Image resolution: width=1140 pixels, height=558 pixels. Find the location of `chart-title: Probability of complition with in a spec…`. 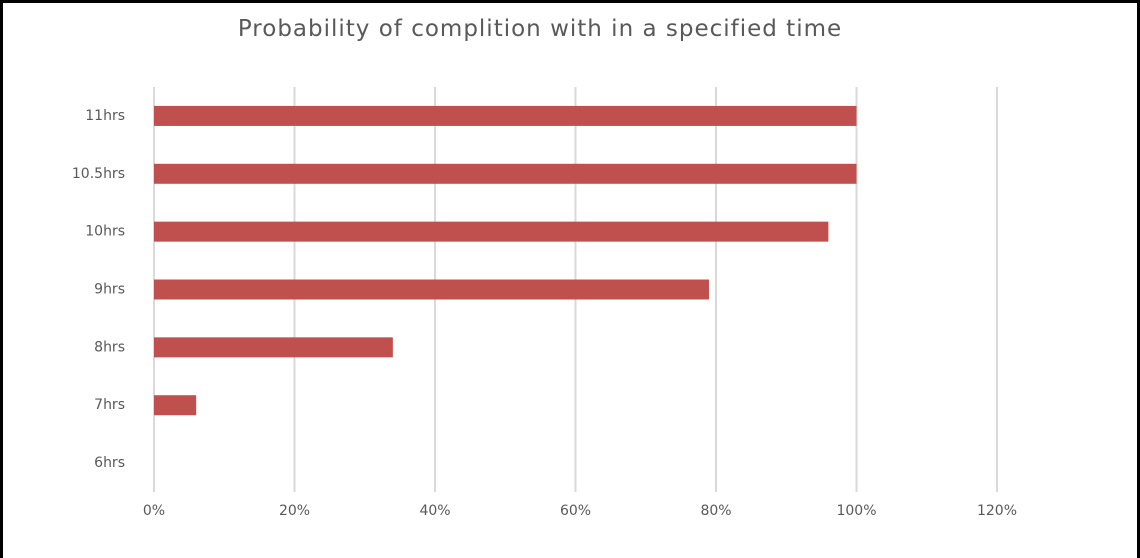

chart-title: Probability of complition with in a spec… is located at coordinates (540, 29).